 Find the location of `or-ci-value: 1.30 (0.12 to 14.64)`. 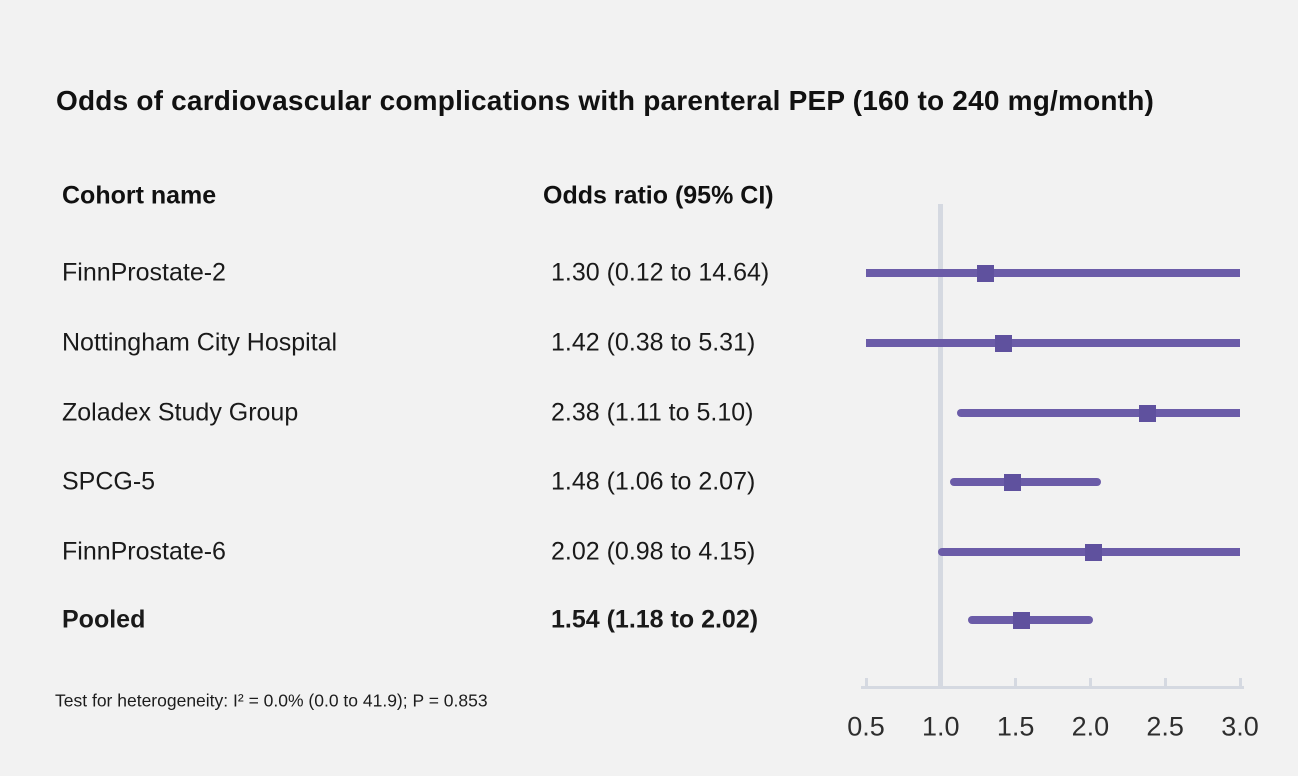

or-ci-value: 1.30 (0.12 to 14.64) is located at coordinates (660, 272).